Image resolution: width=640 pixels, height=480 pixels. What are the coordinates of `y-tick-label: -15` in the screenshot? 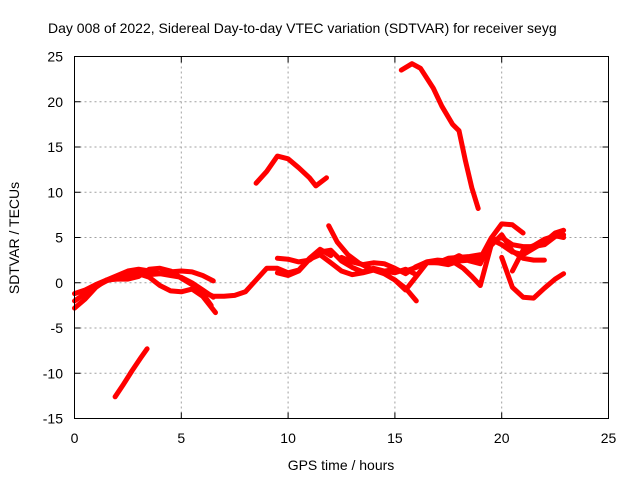 It's located at (53, 419).